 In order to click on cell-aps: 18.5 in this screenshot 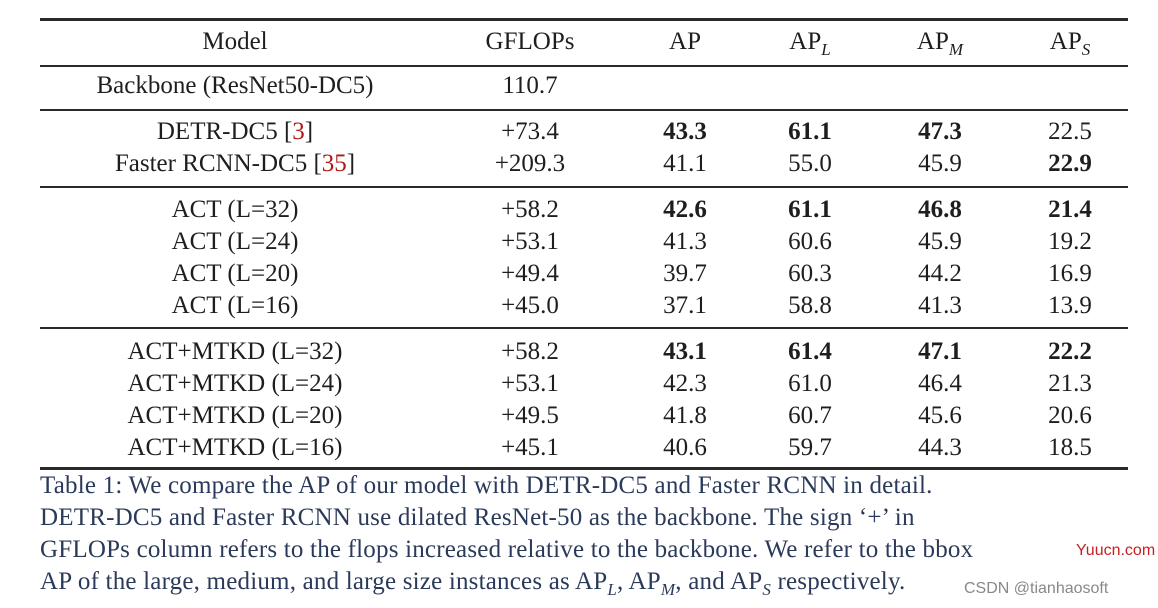, I will do `click(1070, 447)`.